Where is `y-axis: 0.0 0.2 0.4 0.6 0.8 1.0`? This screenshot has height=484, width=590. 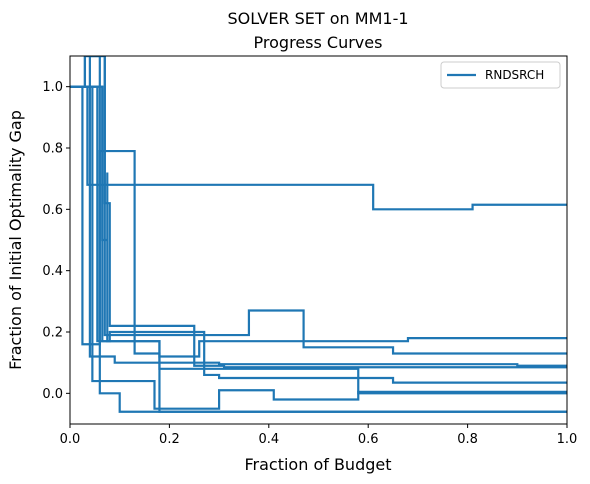 y-axis: 0.0 0.2 0.4 0.6 0.8 1.0 is located at coordinates (56, 241).